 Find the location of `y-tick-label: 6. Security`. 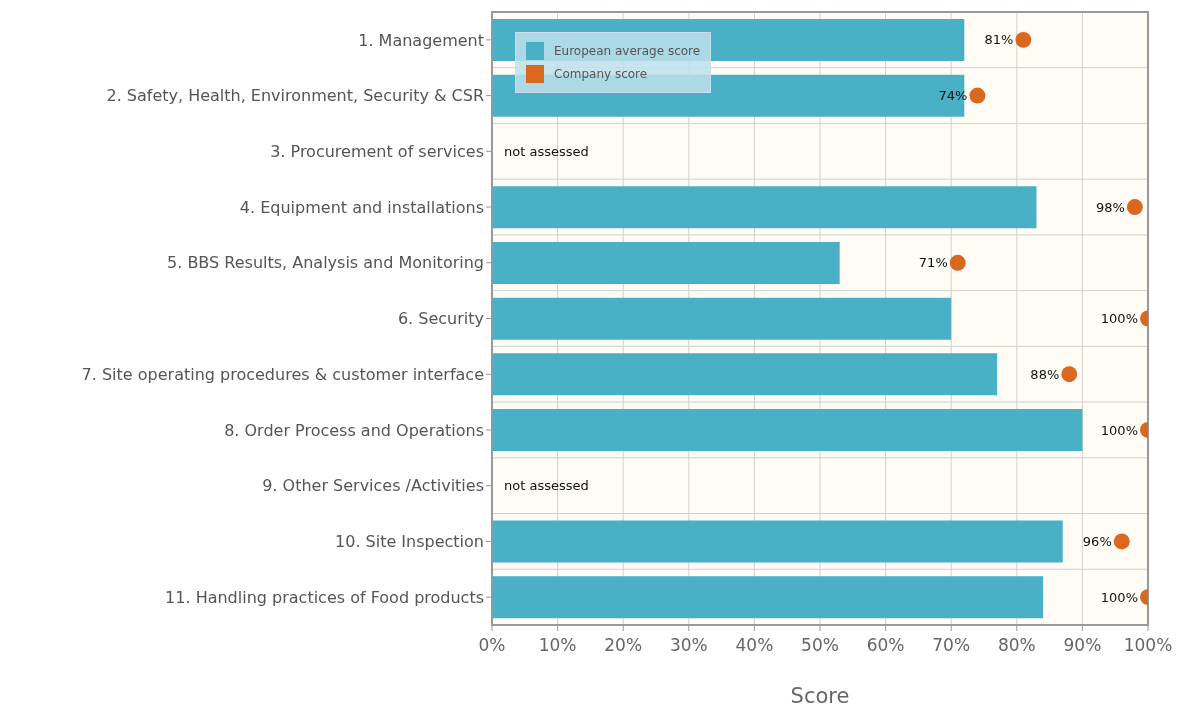

y-tick-label: 6. Security is located at coordinates (440, 319).